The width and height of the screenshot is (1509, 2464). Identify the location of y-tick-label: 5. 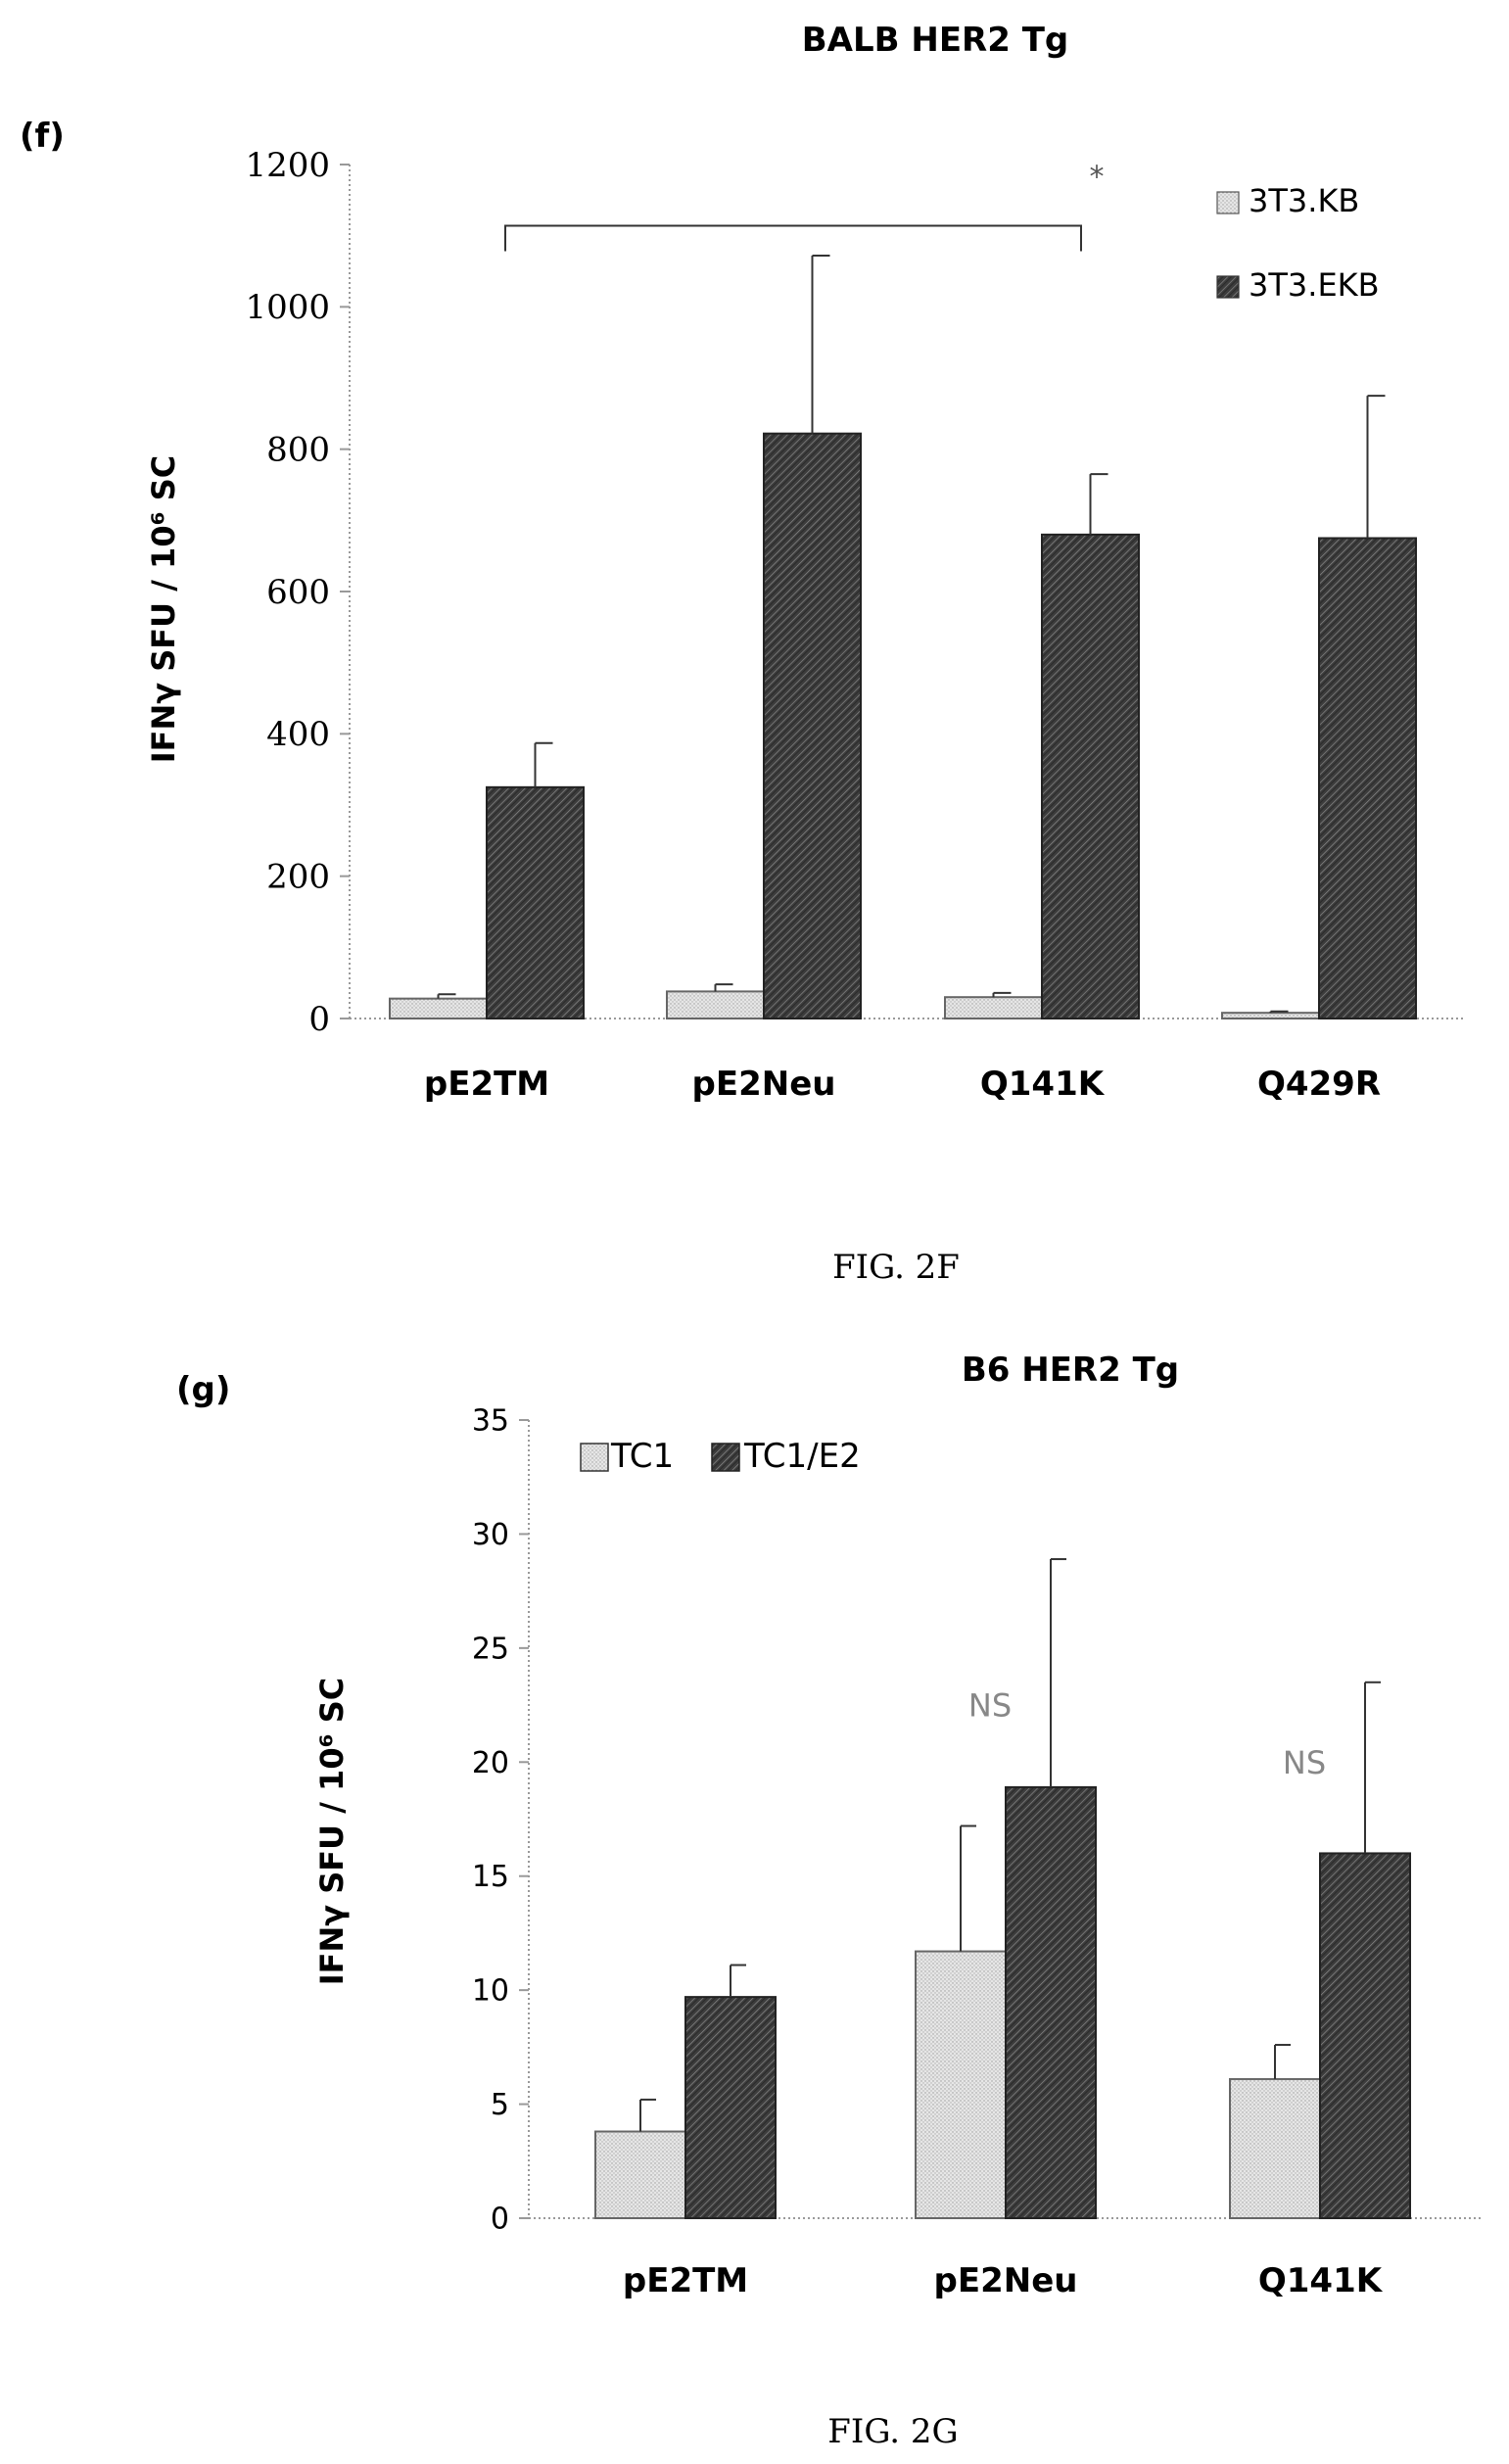
(500, 2105).